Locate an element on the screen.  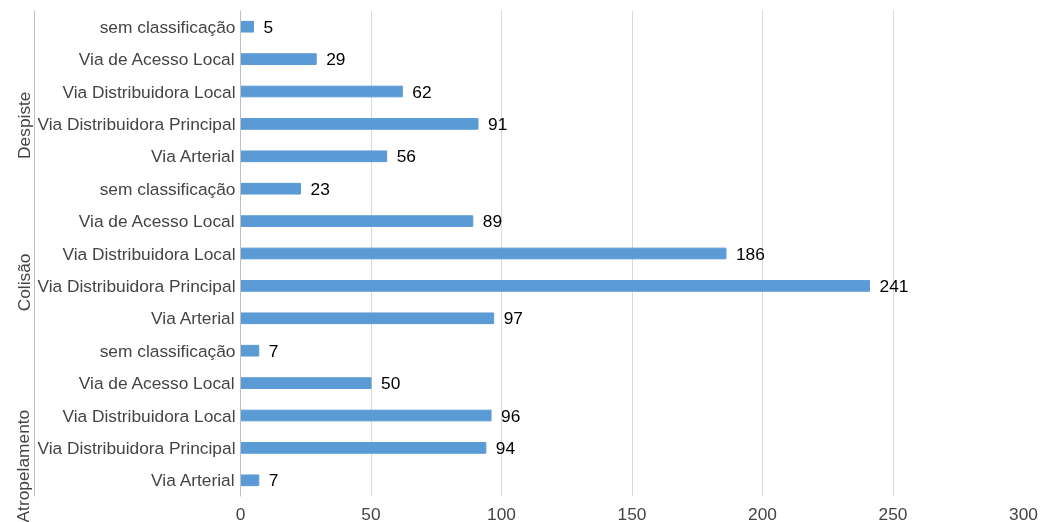
x-tick-label: 150 is located at coordinates (632, 512).